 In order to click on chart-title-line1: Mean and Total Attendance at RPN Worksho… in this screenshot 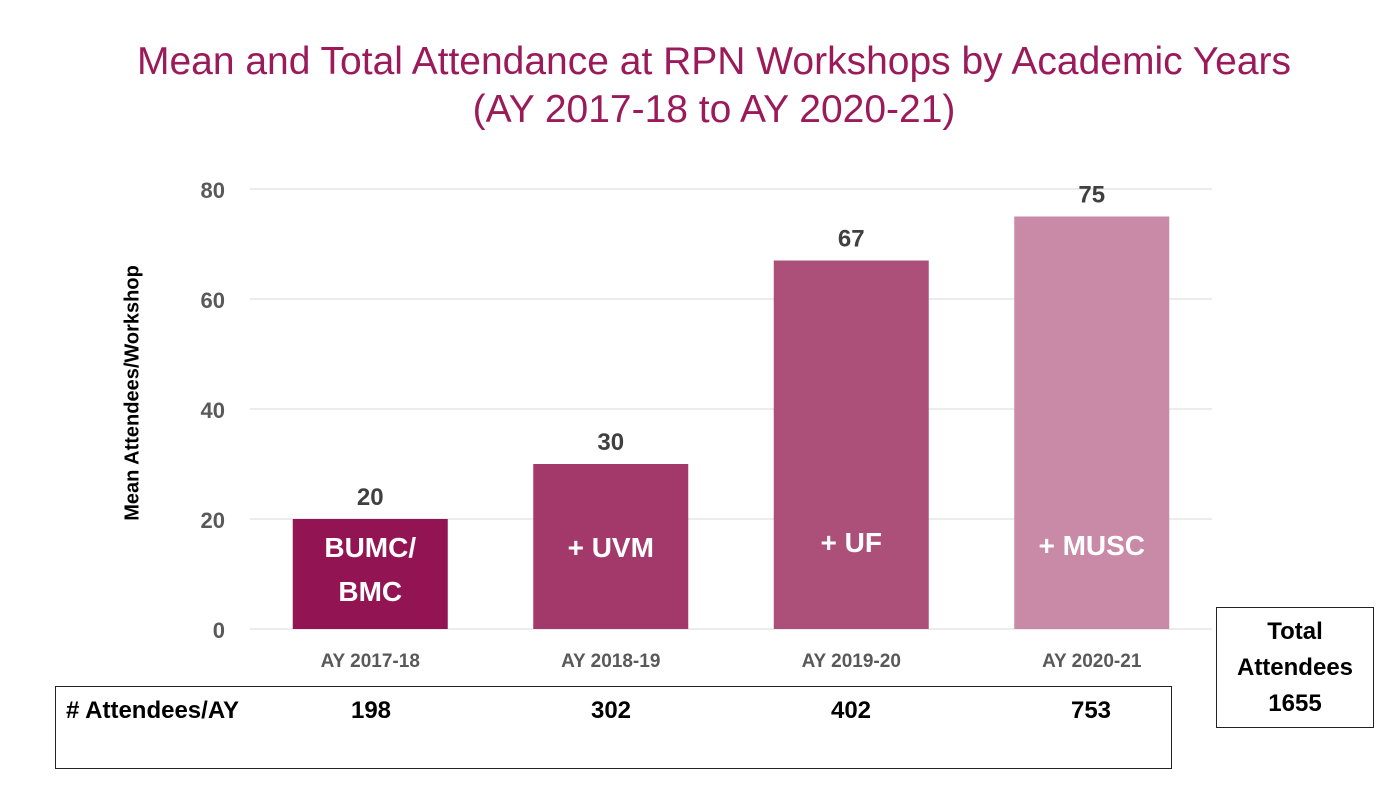, I will do `click(714, 61)`.